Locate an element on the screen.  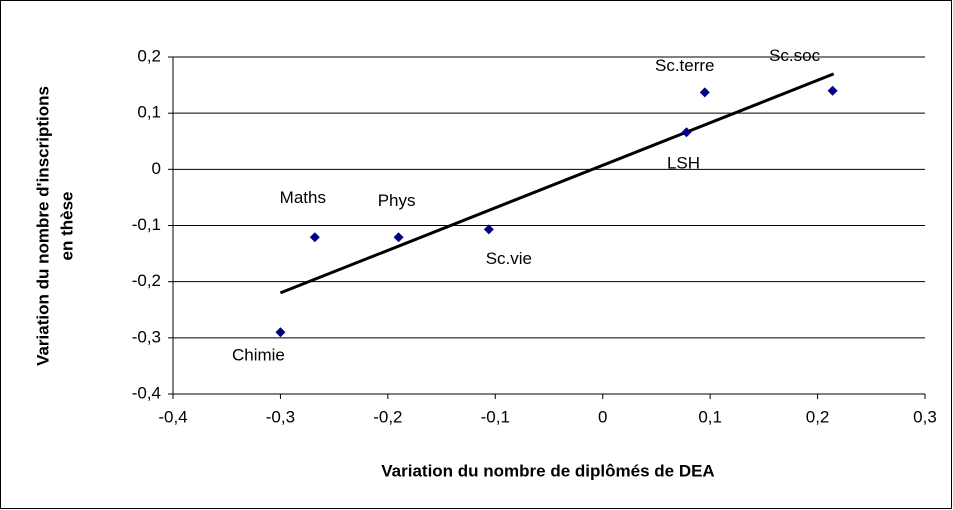
point-label: Sc.terre is located at coordinates (685, 65).